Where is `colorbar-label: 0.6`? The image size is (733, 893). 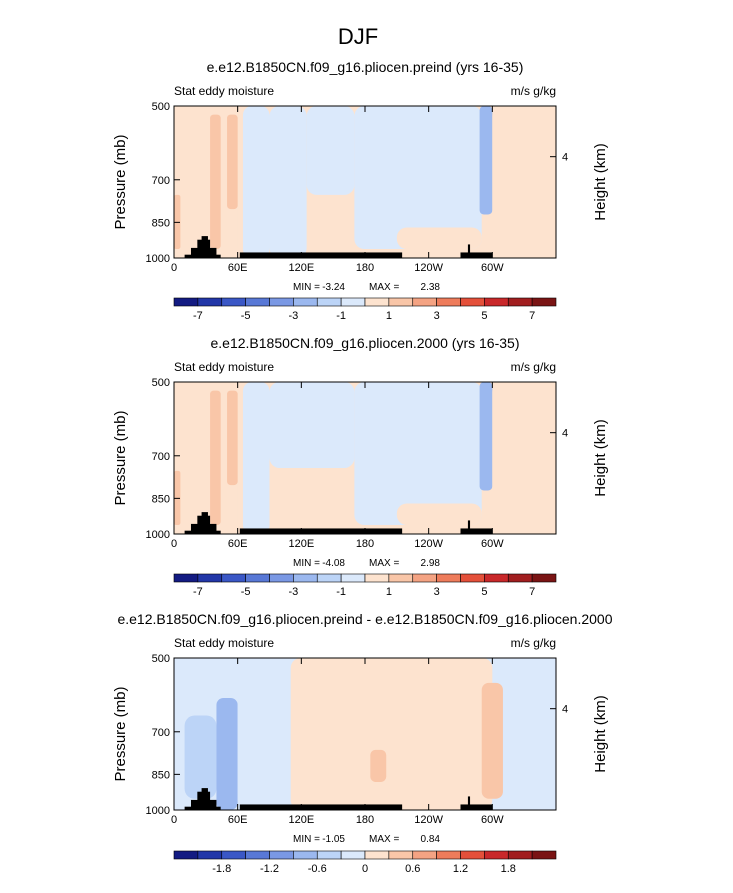
colorbar-label: 0.6 is located at coordinates (412, 869).